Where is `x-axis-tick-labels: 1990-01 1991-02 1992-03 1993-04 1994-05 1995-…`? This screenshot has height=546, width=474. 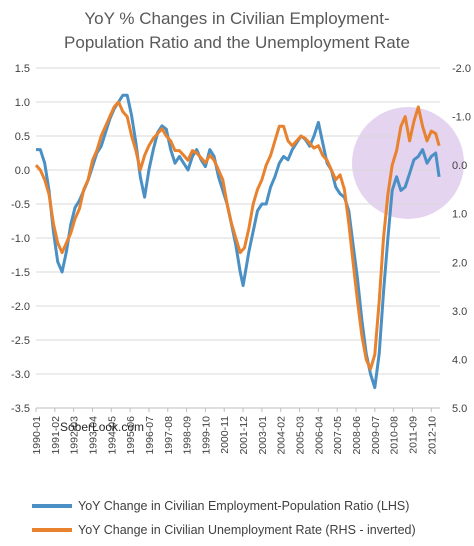
x-axis-tick-labels: 1990-01 1991-02 1992-03 1993-04 1994-05 1995-… is located at coordinates (234, 431).